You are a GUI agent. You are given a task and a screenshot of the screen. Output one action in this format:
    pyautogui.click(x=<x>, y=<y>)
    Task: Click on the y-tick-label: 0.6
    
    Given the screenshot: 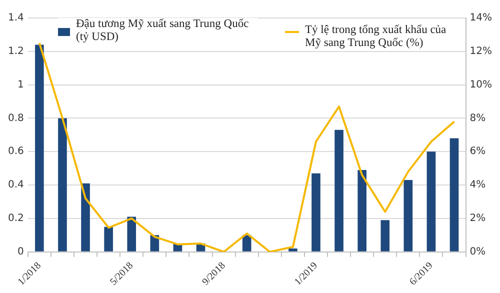 What is the action you would take?
    pyautogui.click(x=16, y=152)
    